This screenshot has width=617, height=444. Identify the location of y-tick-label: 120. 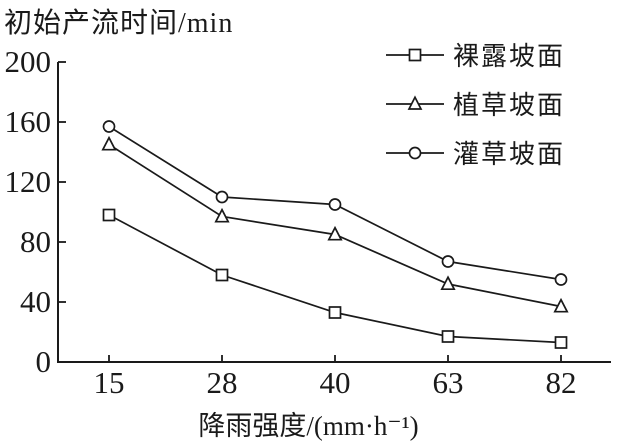
(28, 181).